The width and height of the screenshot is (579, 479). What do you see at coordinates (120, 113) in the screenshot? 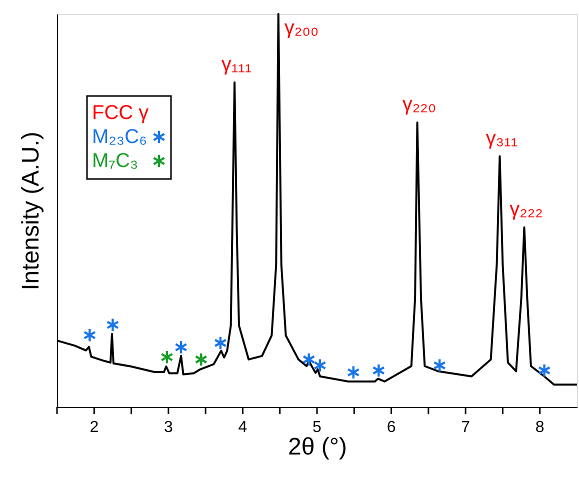
I see `annotation: FCC γ` at bounding box center [120, 113].